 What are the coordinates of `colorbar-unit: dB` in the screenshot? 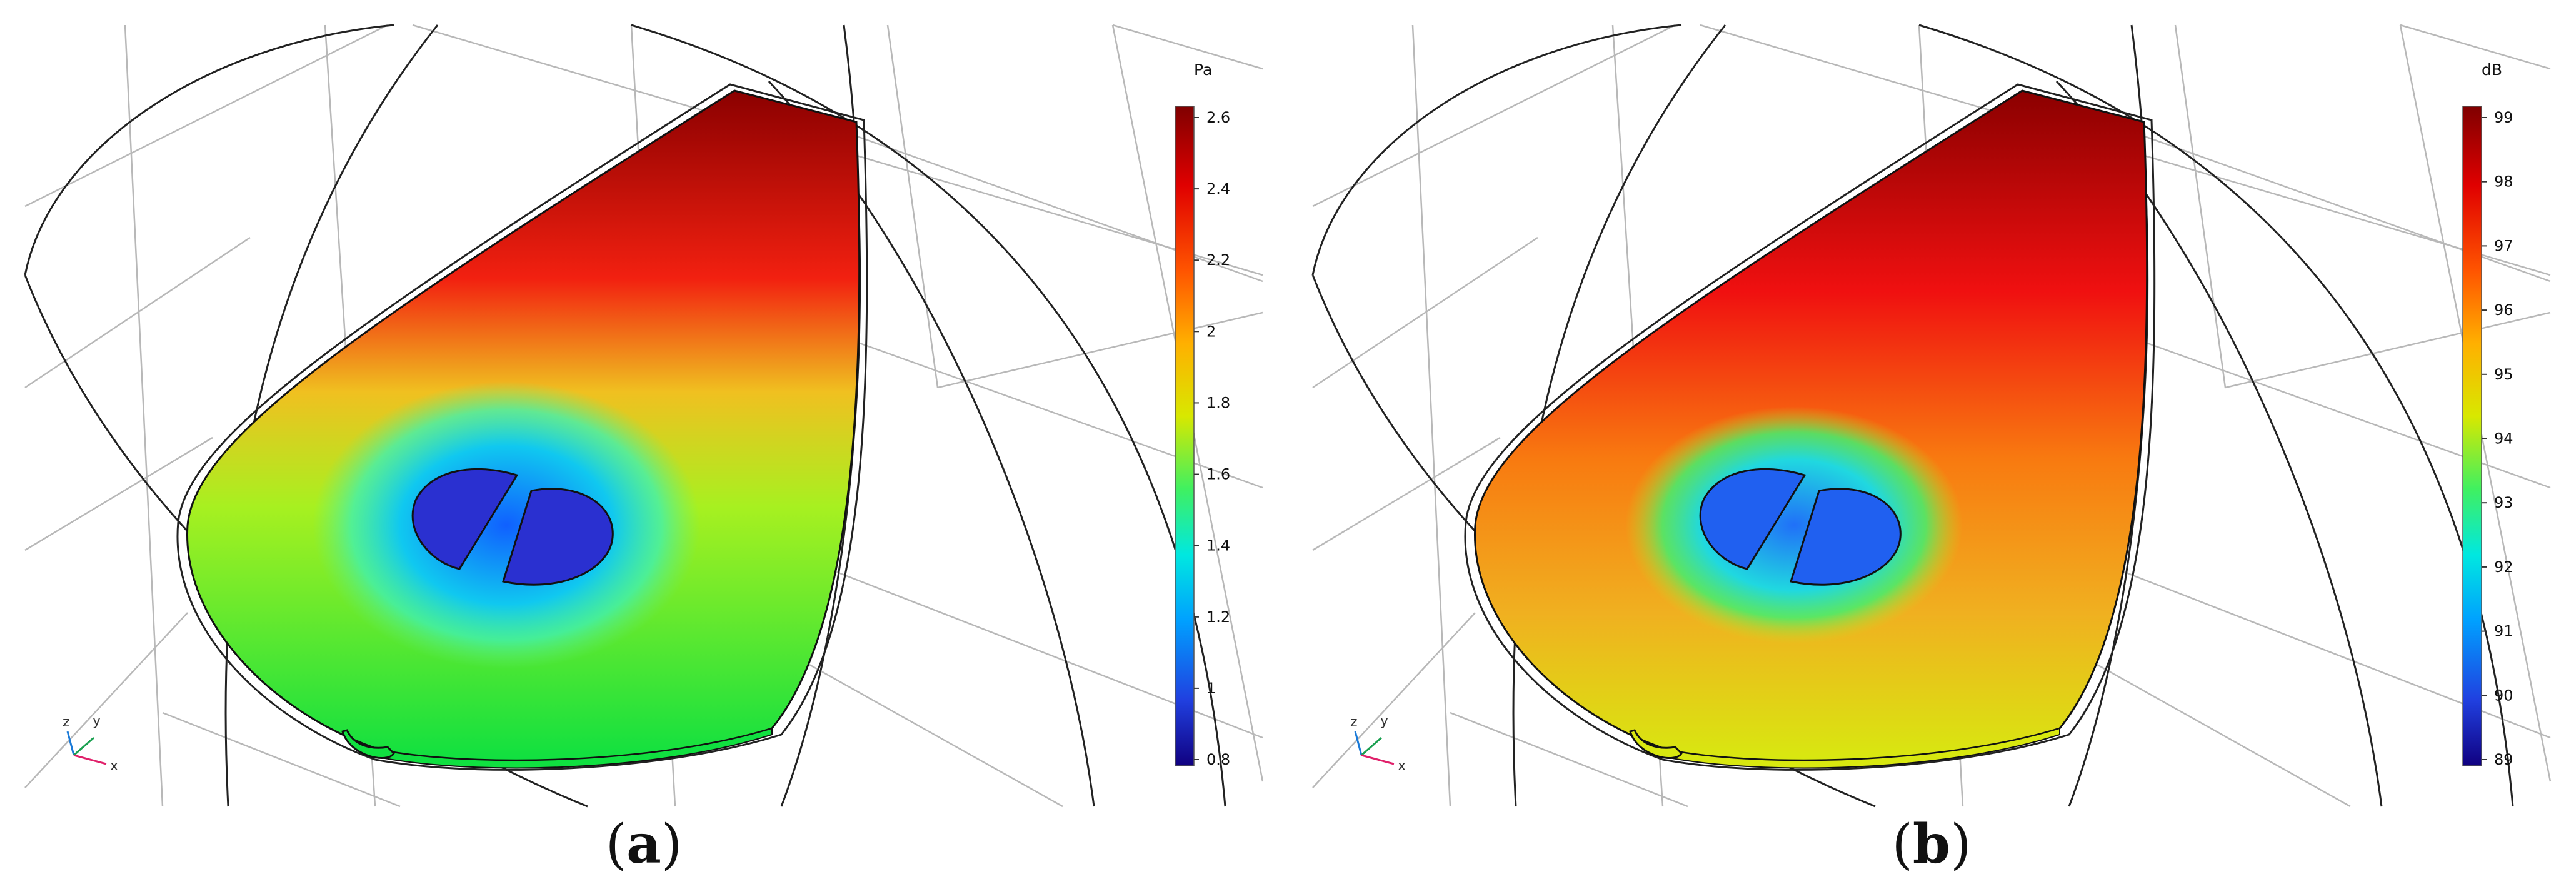 It's located at (2492, 70).